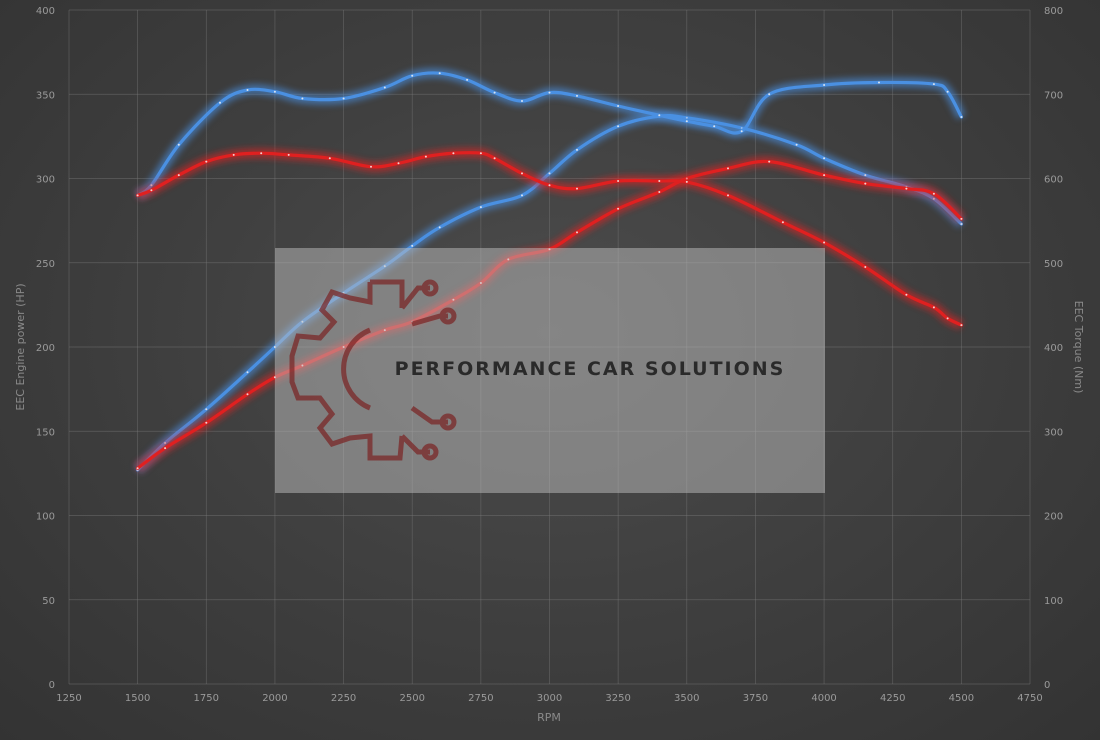 This screenshot has width=1100, height=740. What do you see at coordinates (1078, 347) in the screenshot?
I see `right-y-axis-label: EEC Torque (Nm)` at bounding box center [1078, 347].